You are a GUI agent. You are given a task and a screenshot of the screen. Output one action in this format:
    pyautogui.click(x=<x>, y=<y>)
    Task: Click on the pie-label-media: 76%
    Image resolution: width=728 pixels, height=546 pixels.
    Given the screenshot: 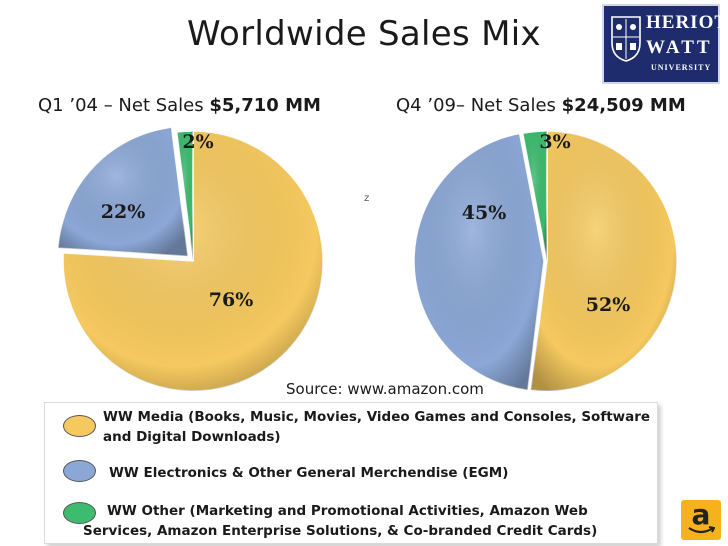 What is the action you would take?
    pyautogui.click(x=231, y=300)
    